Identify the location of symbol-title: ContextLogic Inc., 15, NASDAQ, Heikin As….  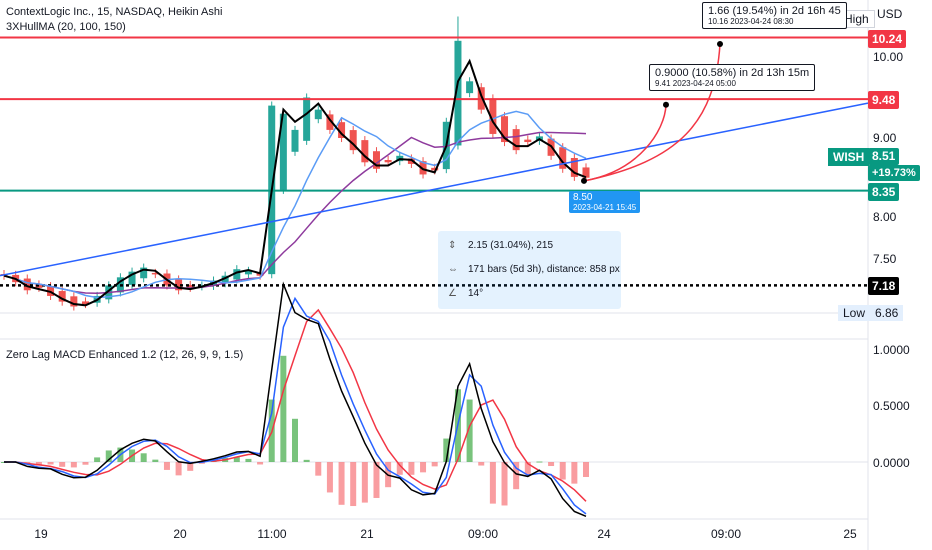
(114, 12).